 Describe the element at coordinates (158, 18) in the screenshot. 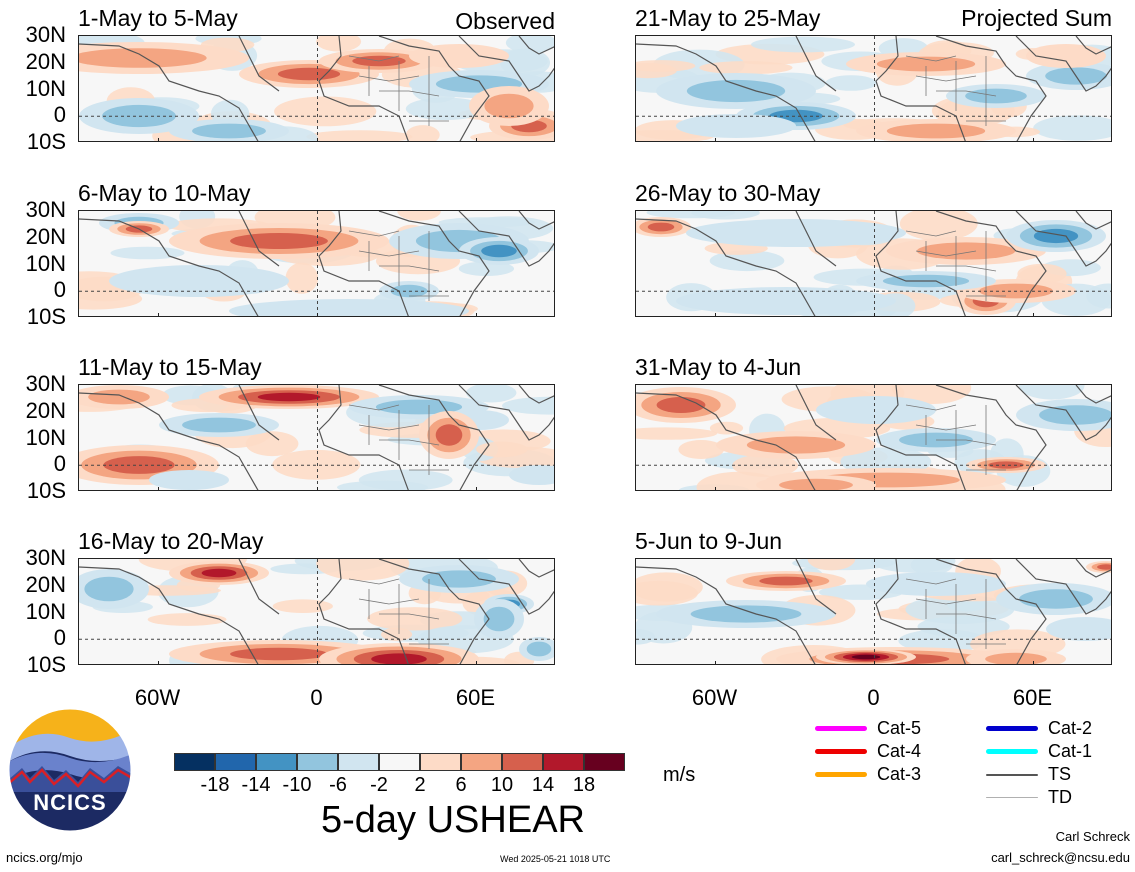

I see `panel-title: 1-May to 5-May` at that location.